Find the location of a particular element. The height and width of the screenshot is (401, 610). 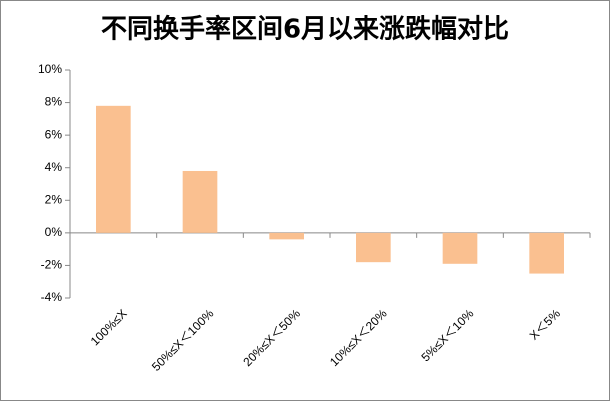

y-tick-label: -4% is located at coordinates (52, 297).